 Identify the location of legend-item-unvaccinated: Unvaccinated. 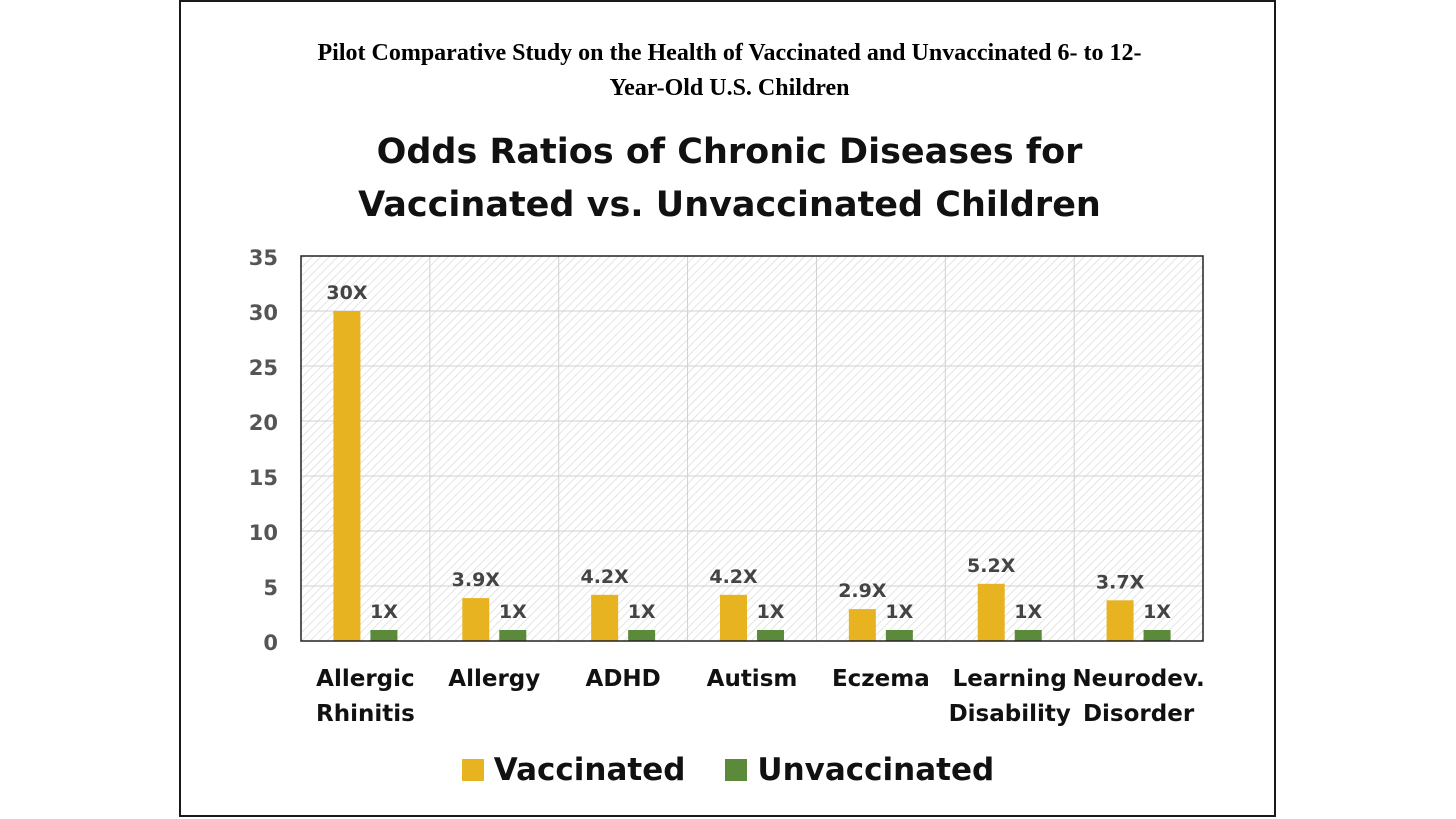
(859, 770).